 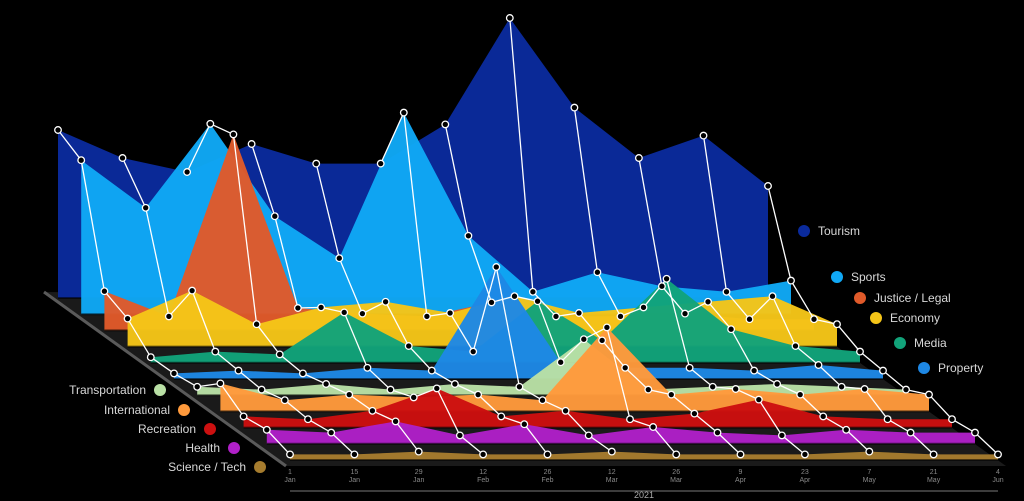 I want to click on x-tick-label: 1 Jan, so click(x=289, y=476).